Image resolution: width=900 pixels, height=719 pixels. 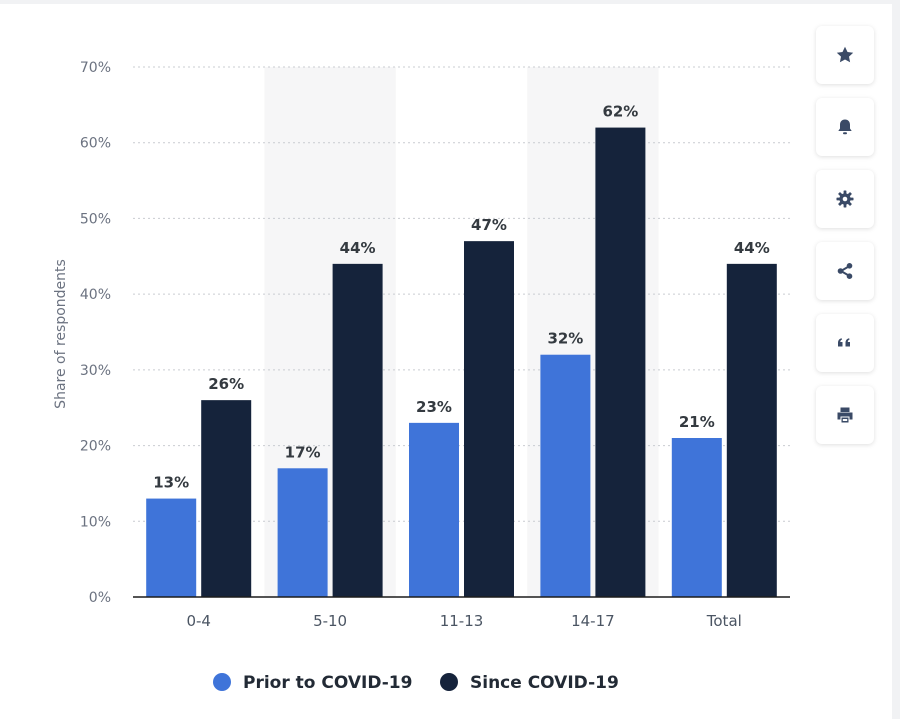 I want to click on y-tick-label: 20%, so click(x=95, y=447).